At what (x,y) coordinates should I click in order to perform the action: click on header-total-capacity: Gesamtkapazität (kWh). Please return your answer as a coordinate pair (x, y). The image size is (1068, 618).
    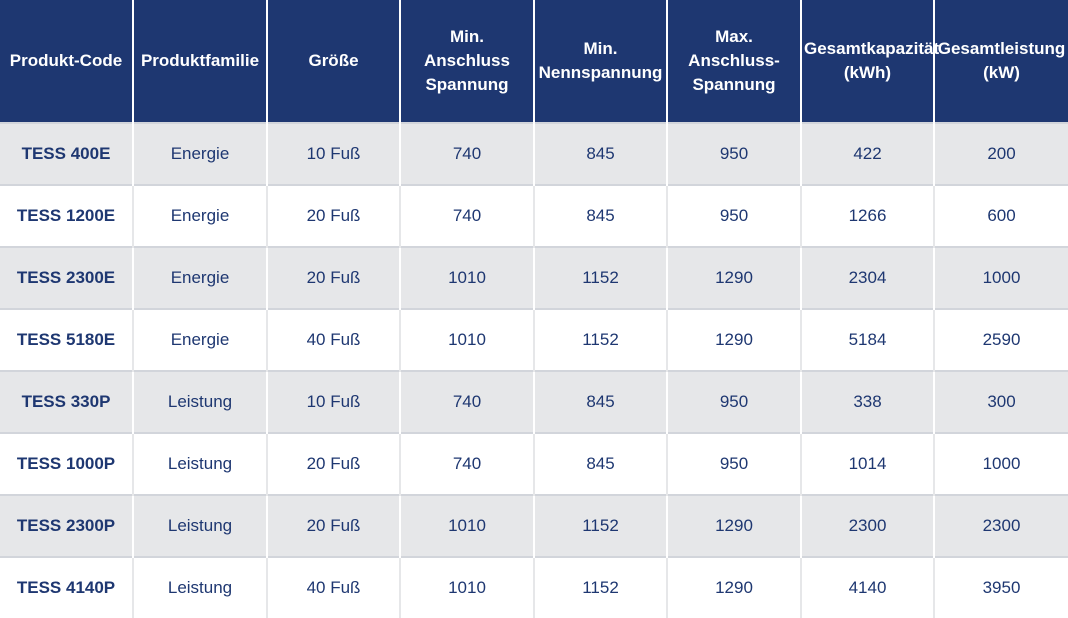
    Looking at the image, I should click on (869, 61).